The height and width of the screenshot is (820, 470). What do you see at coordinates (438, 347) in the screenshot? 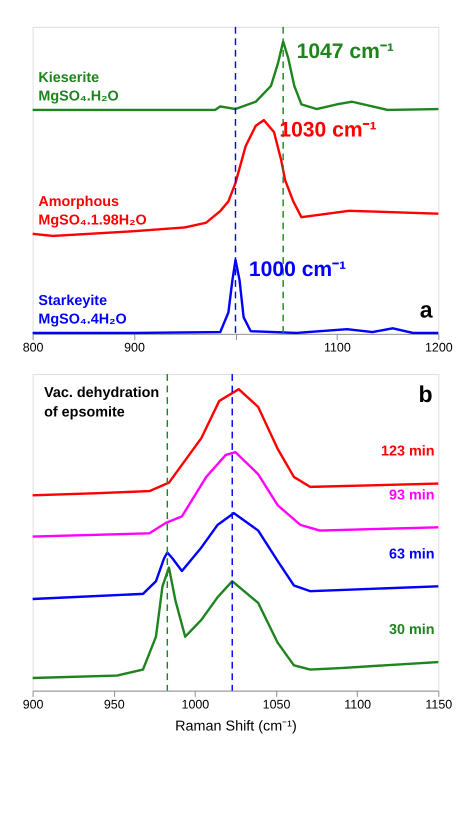
I see `x-tick-label: 1200` at bounding box center [438, 347].